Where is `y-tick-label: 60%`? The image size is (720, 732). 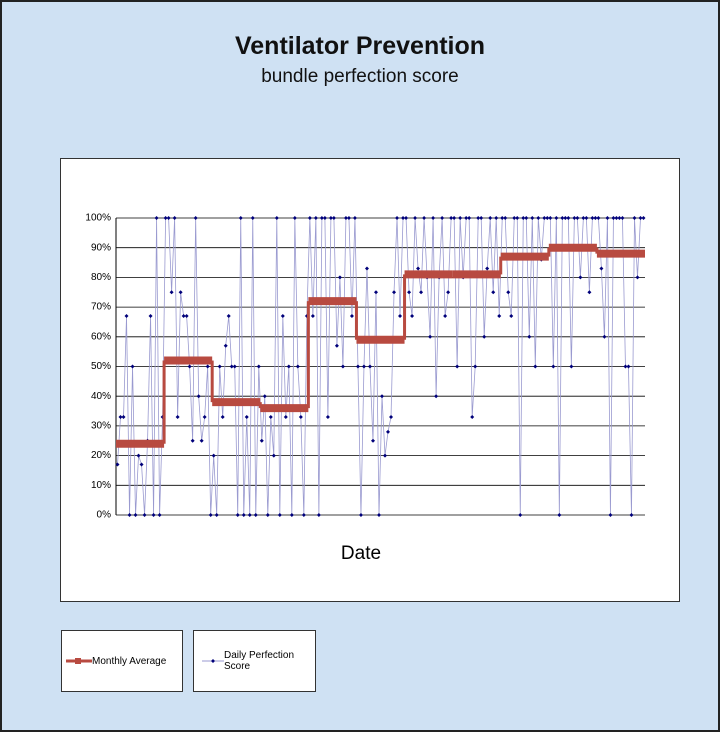
y-tick-label: 60% is located at coordinates (101, 336).